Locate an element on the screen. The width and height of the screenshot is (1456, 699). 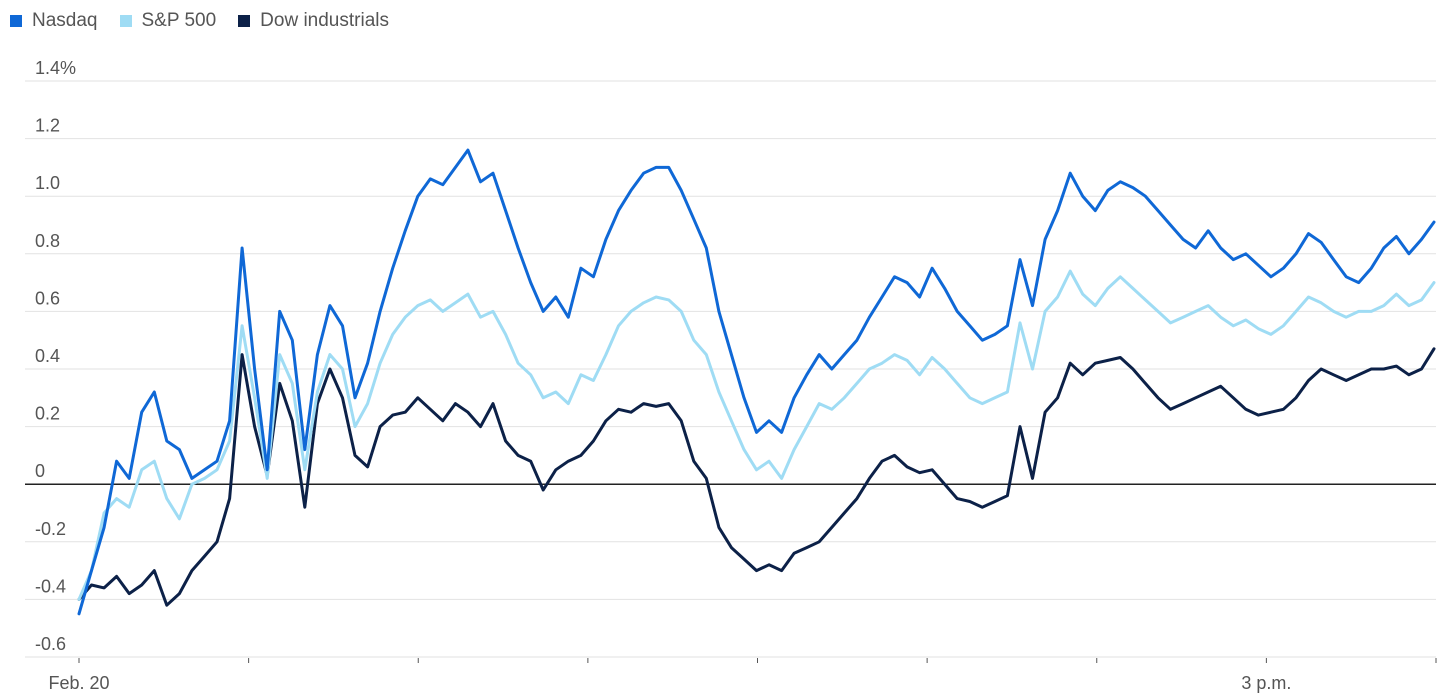
y-tick-label: 0.8 is located at coordinates (47, 241).